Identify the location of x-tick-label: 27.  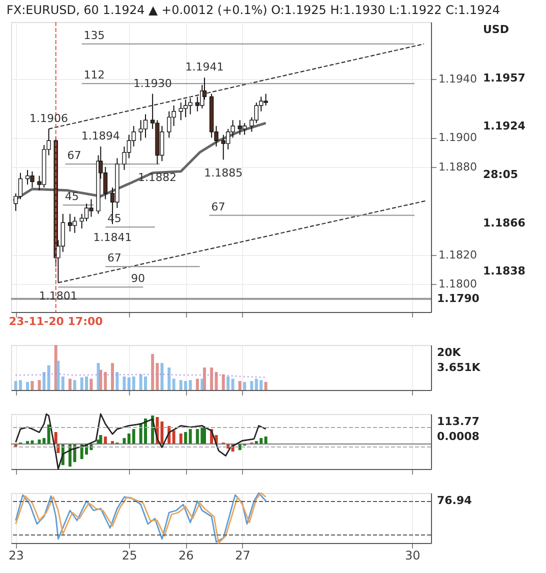
(242, 555).